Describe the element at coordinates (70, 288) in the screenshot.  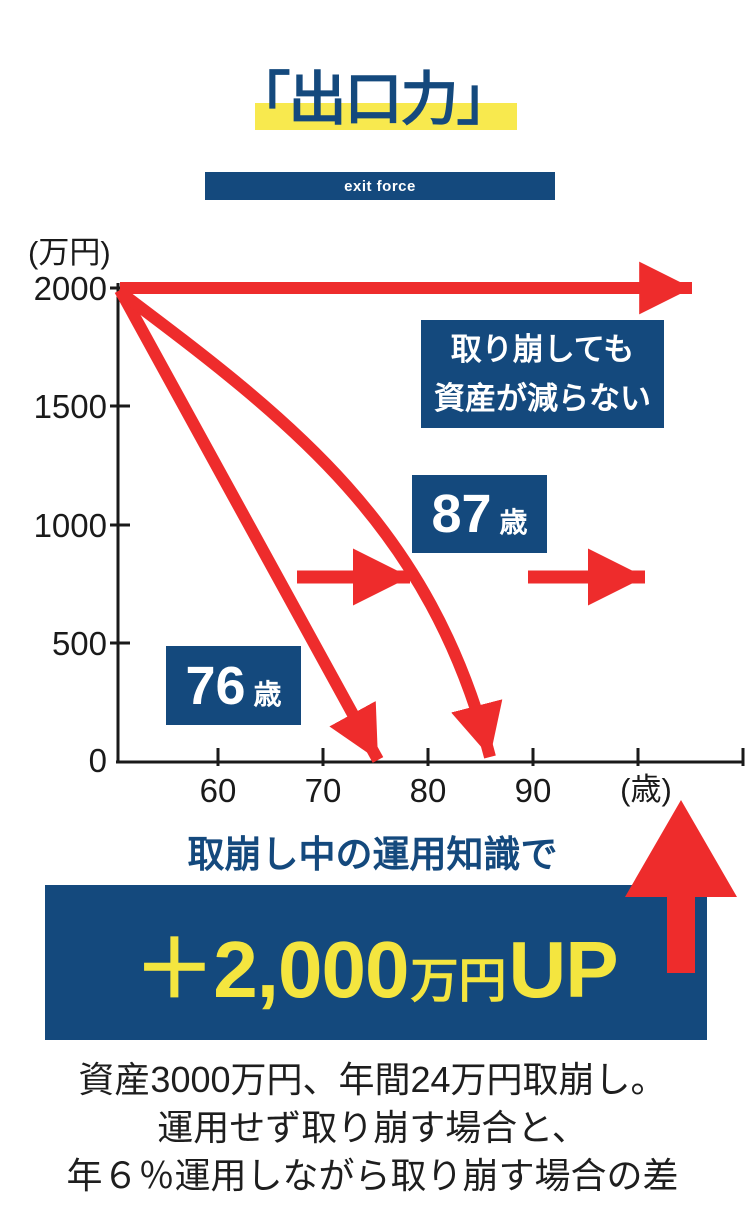
I see `y-label-2000: 2000` at that location.